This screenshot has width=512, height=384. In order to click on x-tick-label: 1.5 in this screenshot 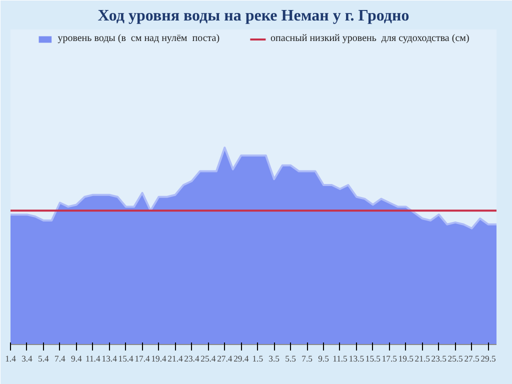, I will do `click(258, 359)`.